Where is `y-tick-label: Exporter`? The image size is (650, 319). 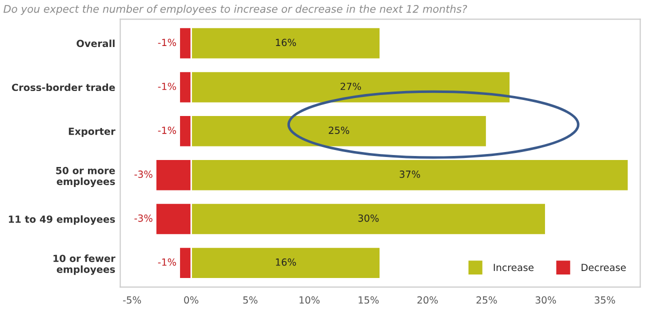 y-tick-label: Exporter is located at coordinates (92, 132).